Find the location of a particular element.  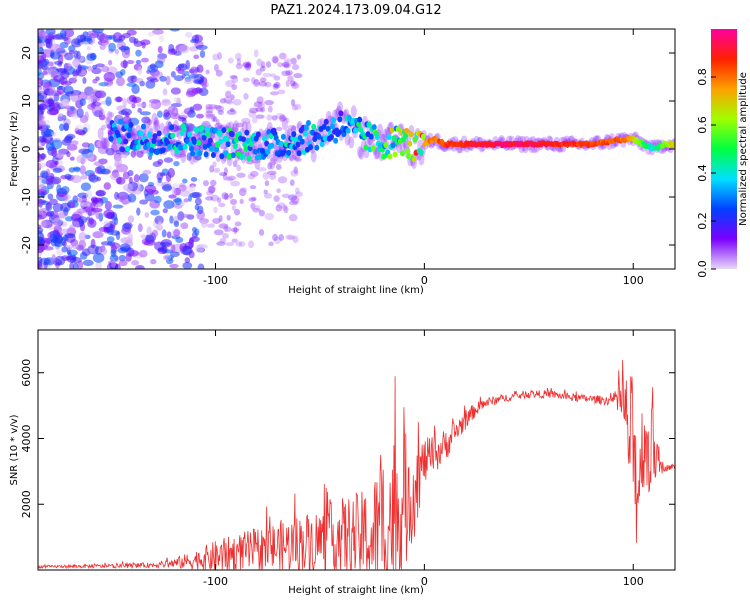

colorbar-tick-label: 0.6 is located at coordinates (702, 125).